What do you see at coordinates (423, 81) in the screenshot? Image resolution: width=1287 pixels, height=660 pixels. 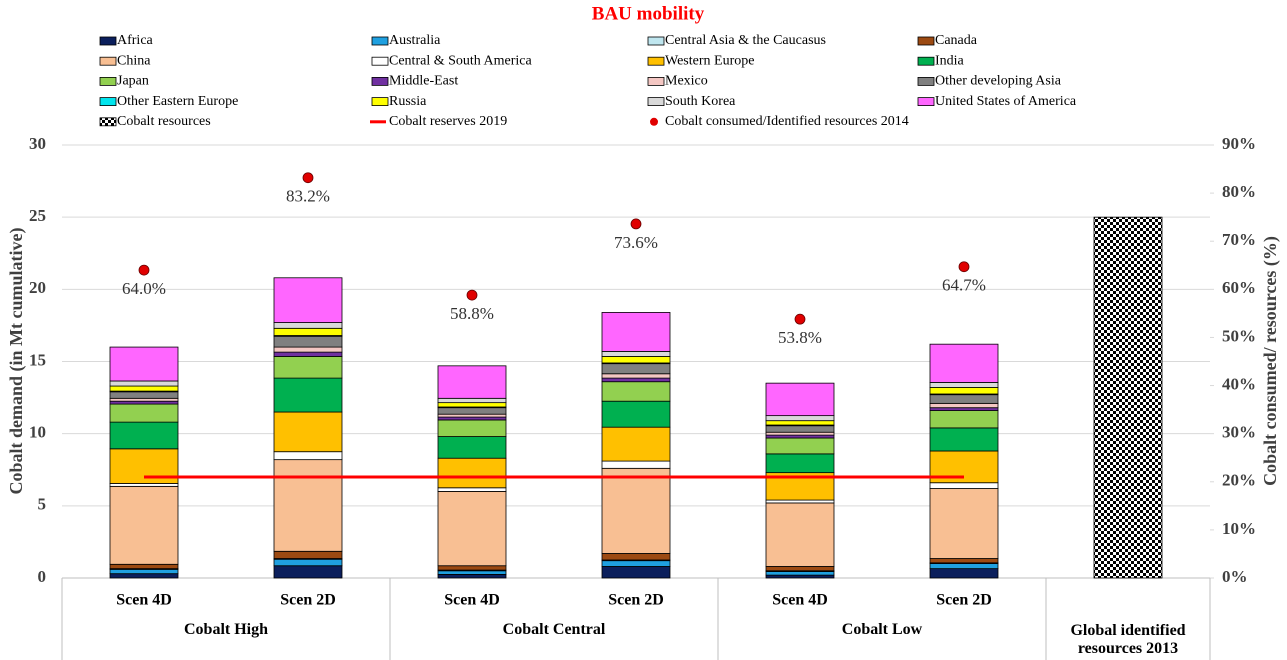 I see `legend-label: Middle-East` at bounding box center [423, 81].